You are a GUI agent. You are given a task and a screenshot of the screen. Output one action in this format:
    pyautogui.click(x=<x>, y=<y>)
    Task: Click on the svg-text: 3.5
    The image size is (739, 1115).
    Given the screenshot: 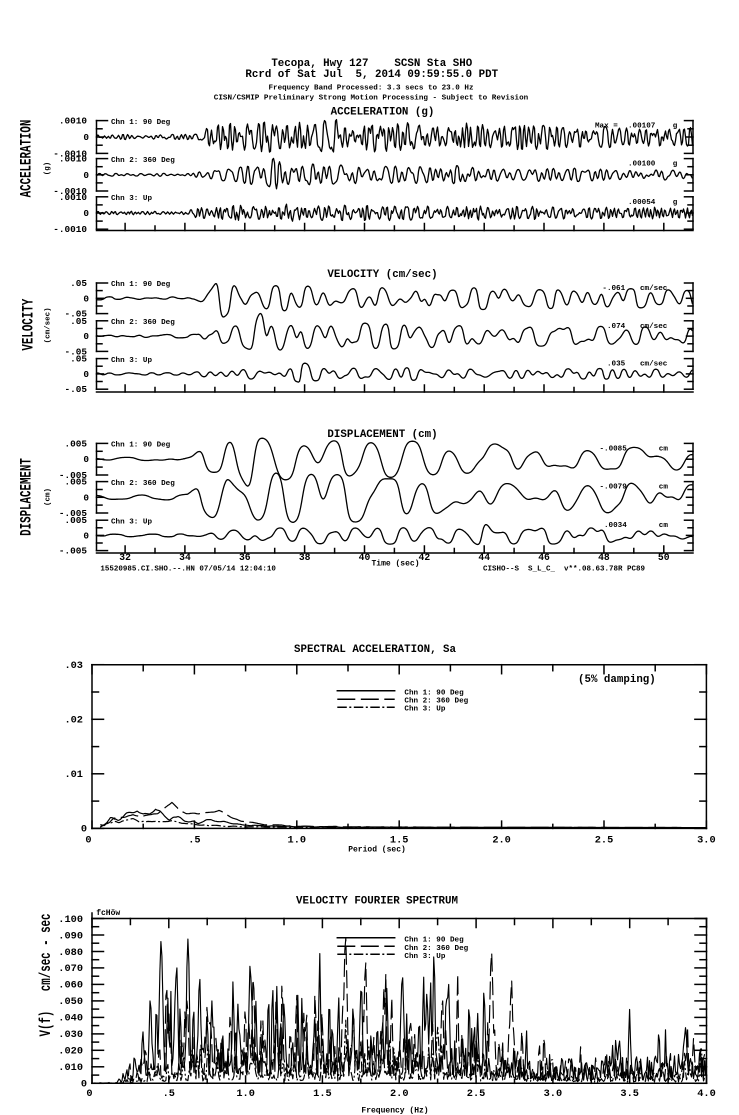 What is the action you would take?
    pyautogui.click(x=629, y=1094)
    